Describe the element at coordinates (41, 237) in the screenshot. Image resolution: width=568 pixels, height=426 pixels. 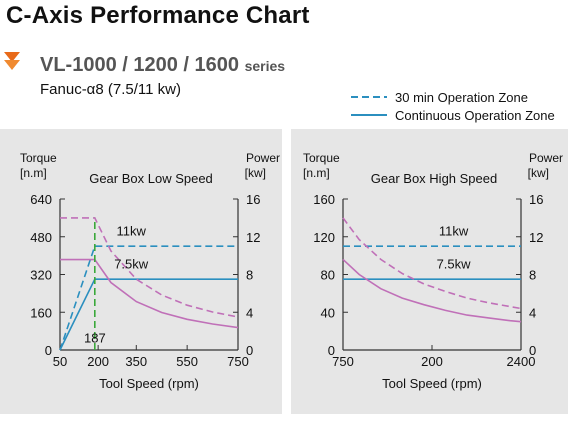
I see `y-left-tick-label: 480` at that location.